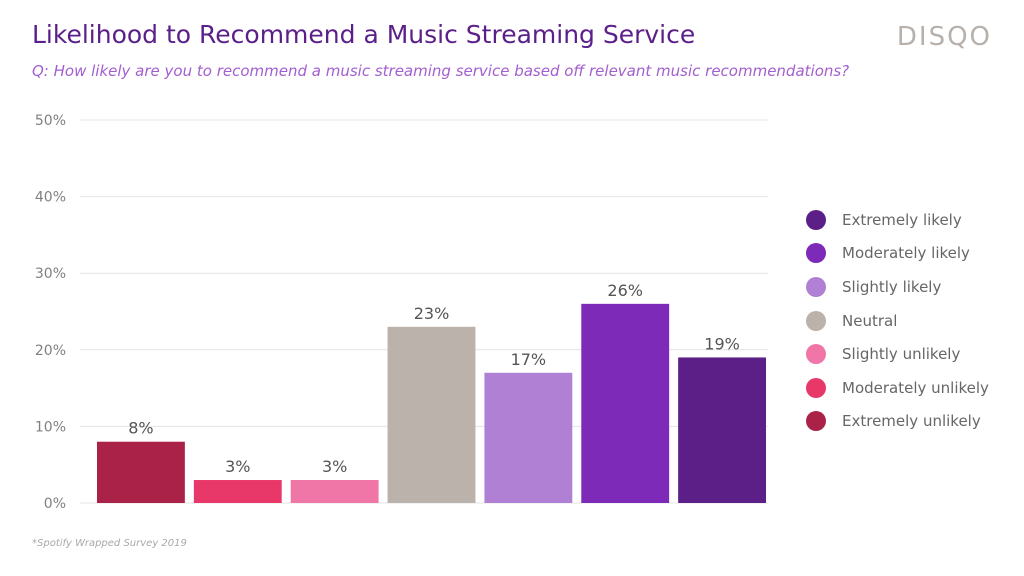  I want to click on legend-item: Moderately unlikely, so click(897, 388).